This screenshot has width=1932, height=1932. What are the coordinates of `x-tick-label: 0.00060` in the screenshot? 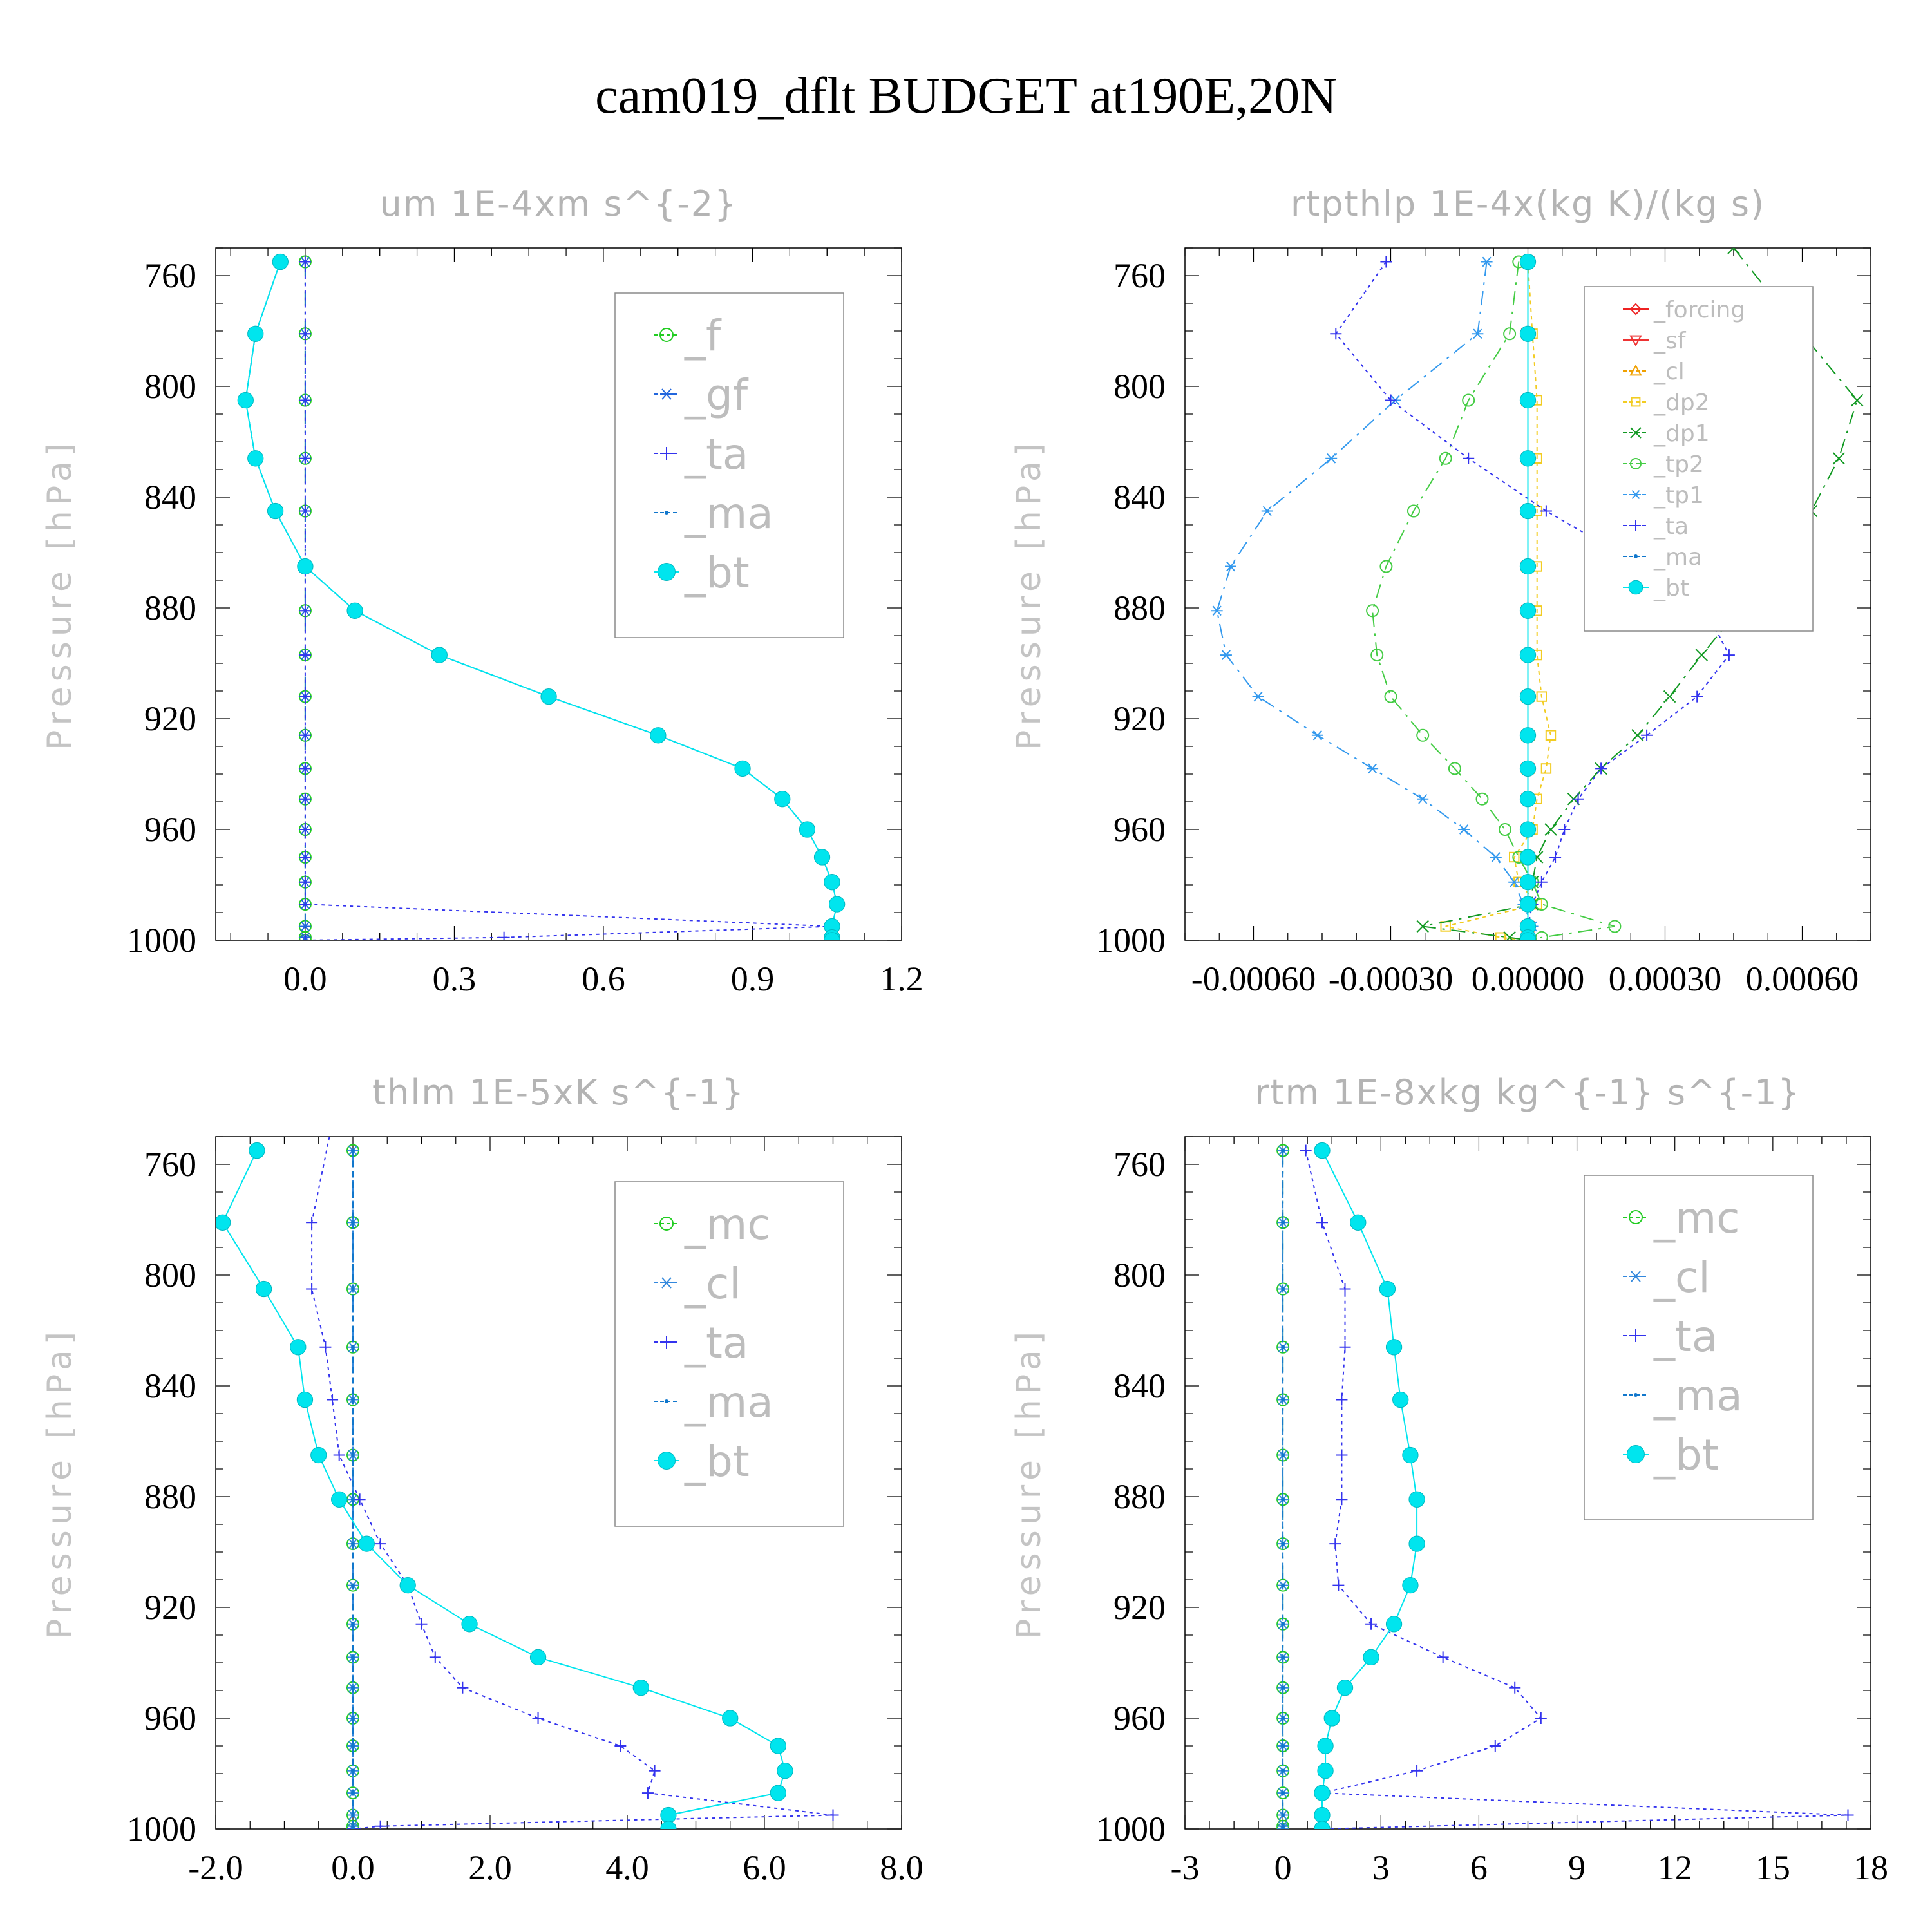 It's located at (1803, 979).